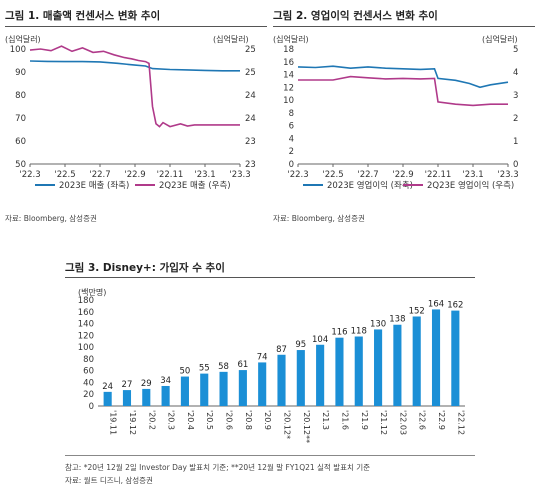 This screenshot has height=490, width=540. Describe the element at coordinates (370, 185) in the screenshot. I see `chart2-legend-label-1: 2023E 영업이익 (좌축)` at that location.